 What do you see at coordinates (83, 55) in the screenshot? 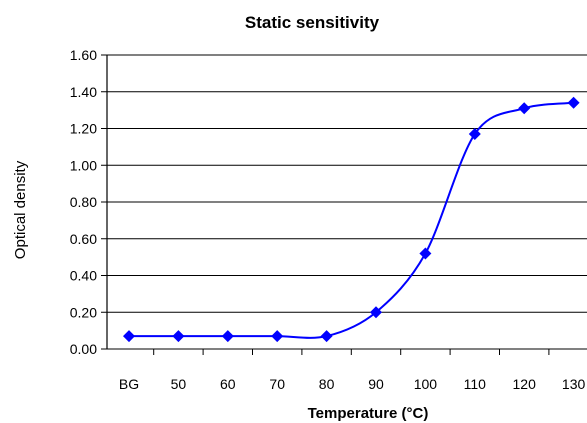
I see `y-tick-label: 1.60` at bounding box center [83, 55].